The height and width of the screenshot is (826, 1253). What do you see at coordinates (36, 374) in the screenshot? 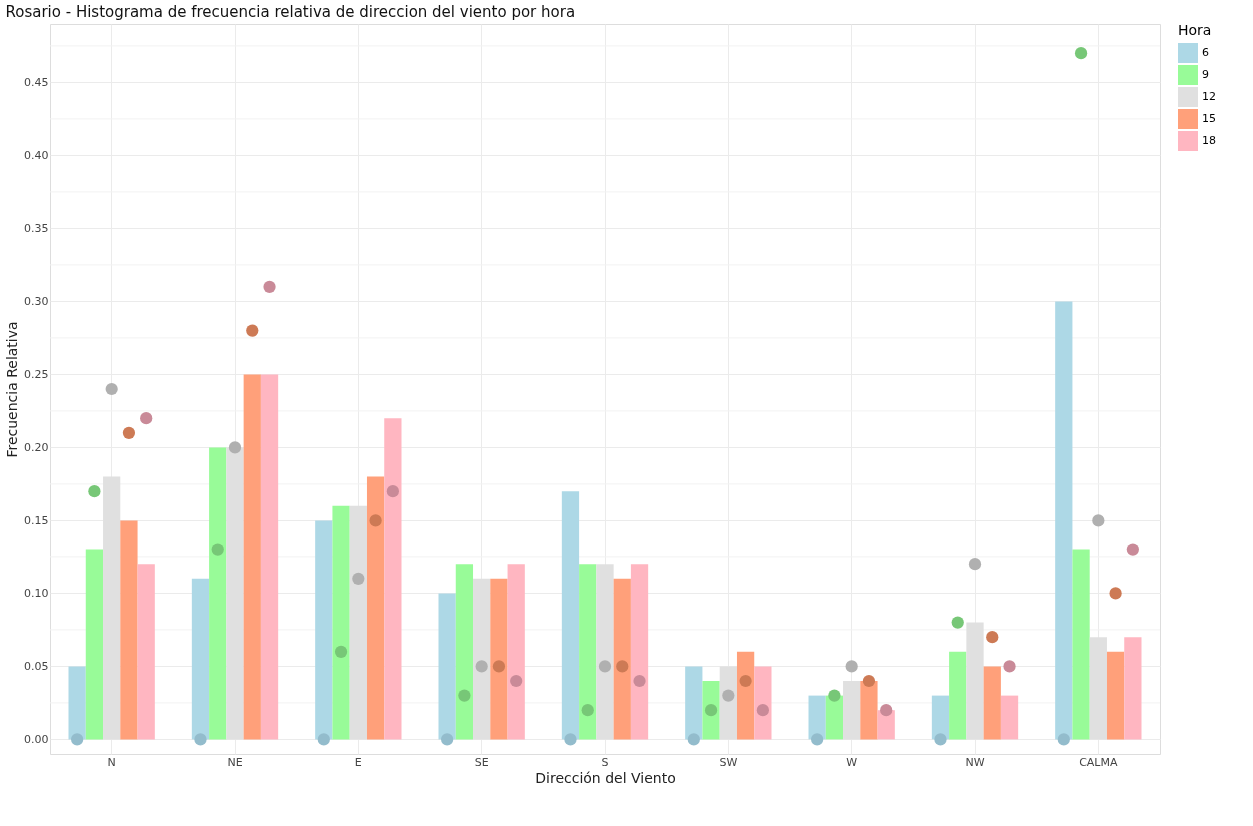
I see `y-tick-label: 0.25` at bounding box center [36, 374].